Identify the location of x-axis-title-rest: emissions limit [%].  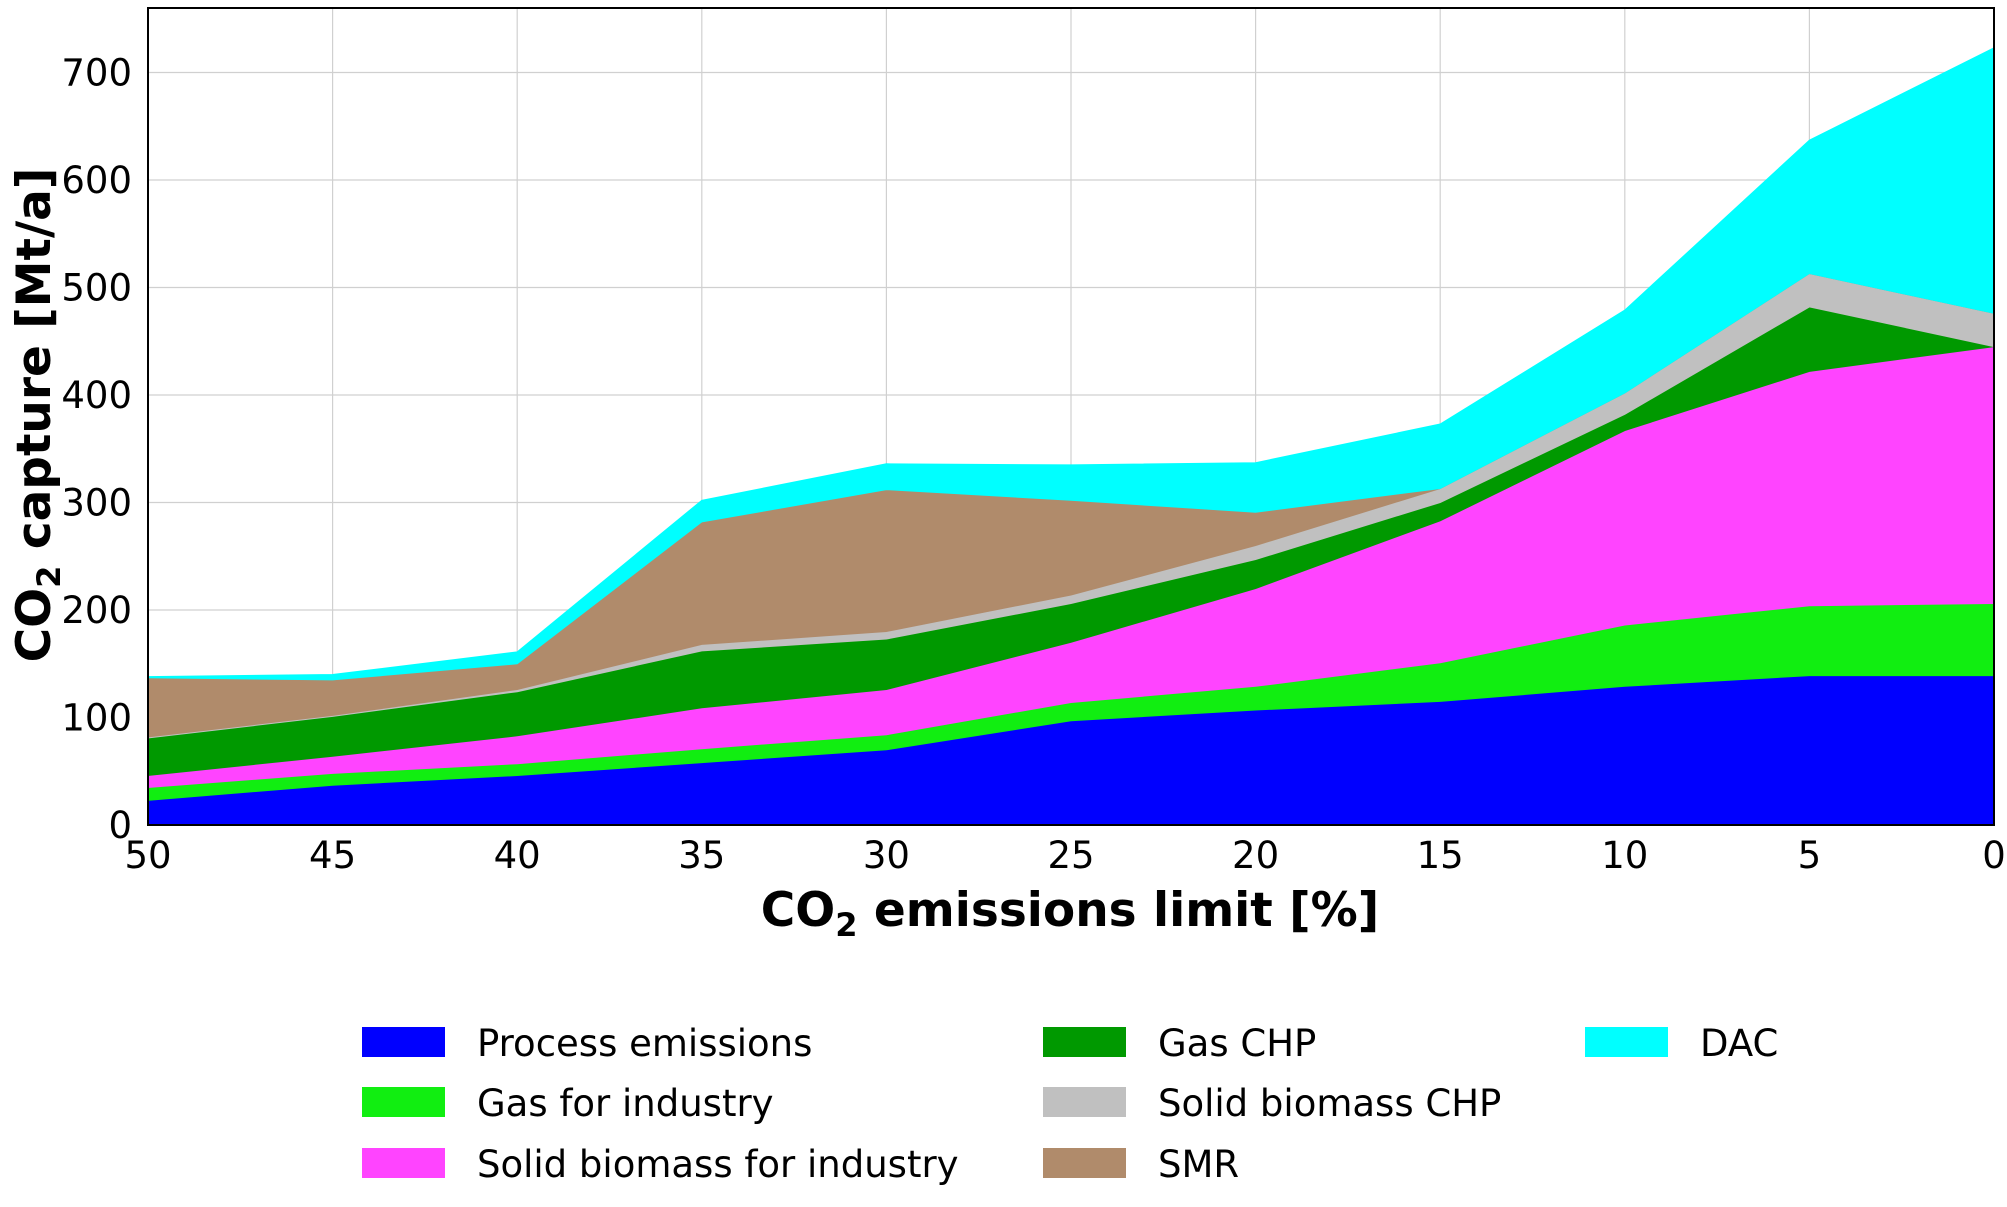
(1119, 910).